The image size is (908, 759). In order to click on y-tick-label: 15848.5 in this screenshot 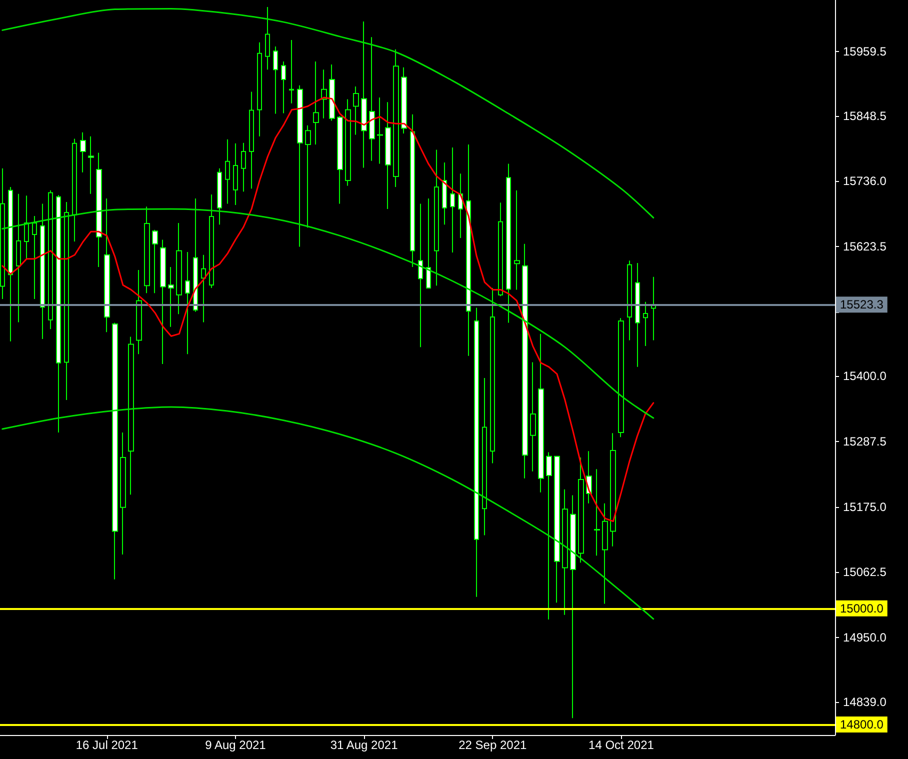, I will do `click(865, 115)`.